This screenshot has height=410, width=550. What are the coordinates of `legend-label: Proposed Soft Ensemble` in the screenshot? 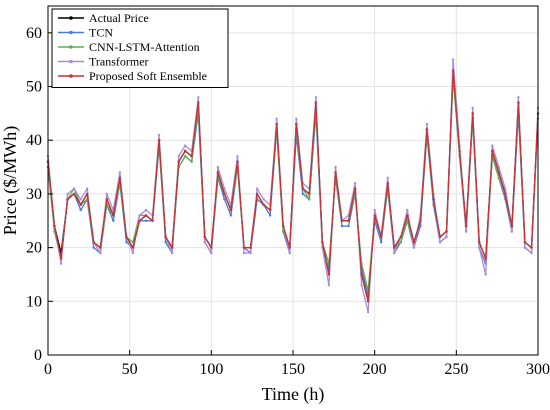 It's located at (148, 76).